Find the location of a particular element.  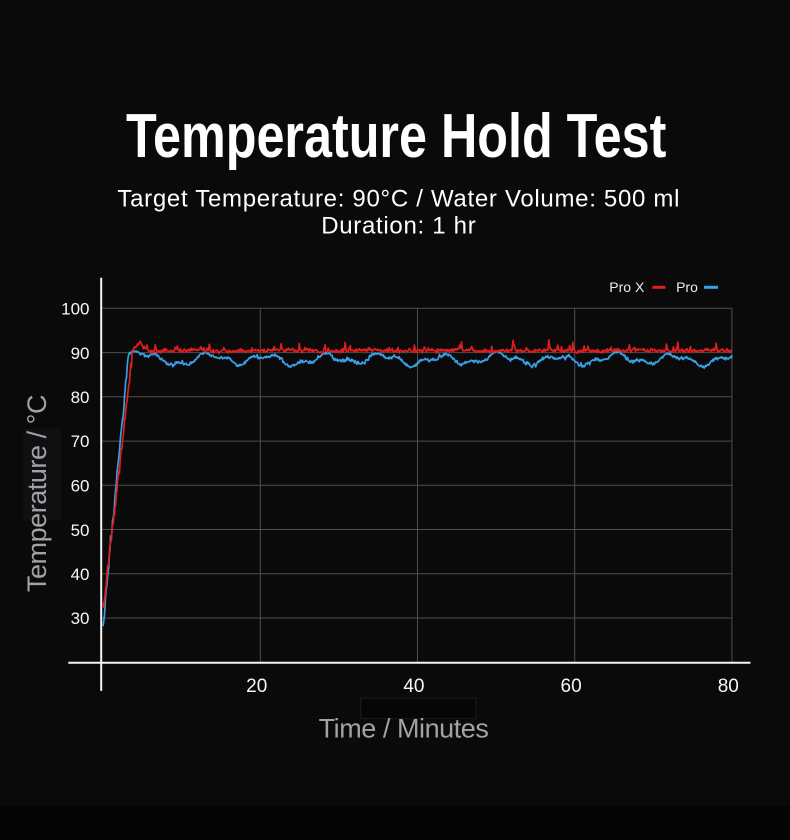

svg-text: Pro X is located at coordinates (627, 287).